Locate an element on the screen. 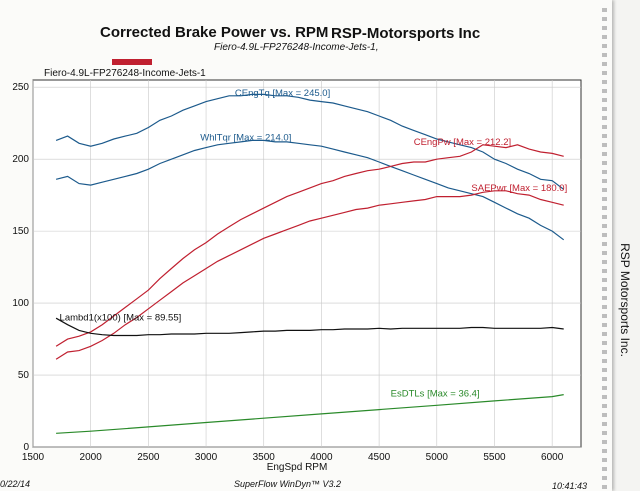  x-tick-label: 3500 is located at coordinates (264, 457).